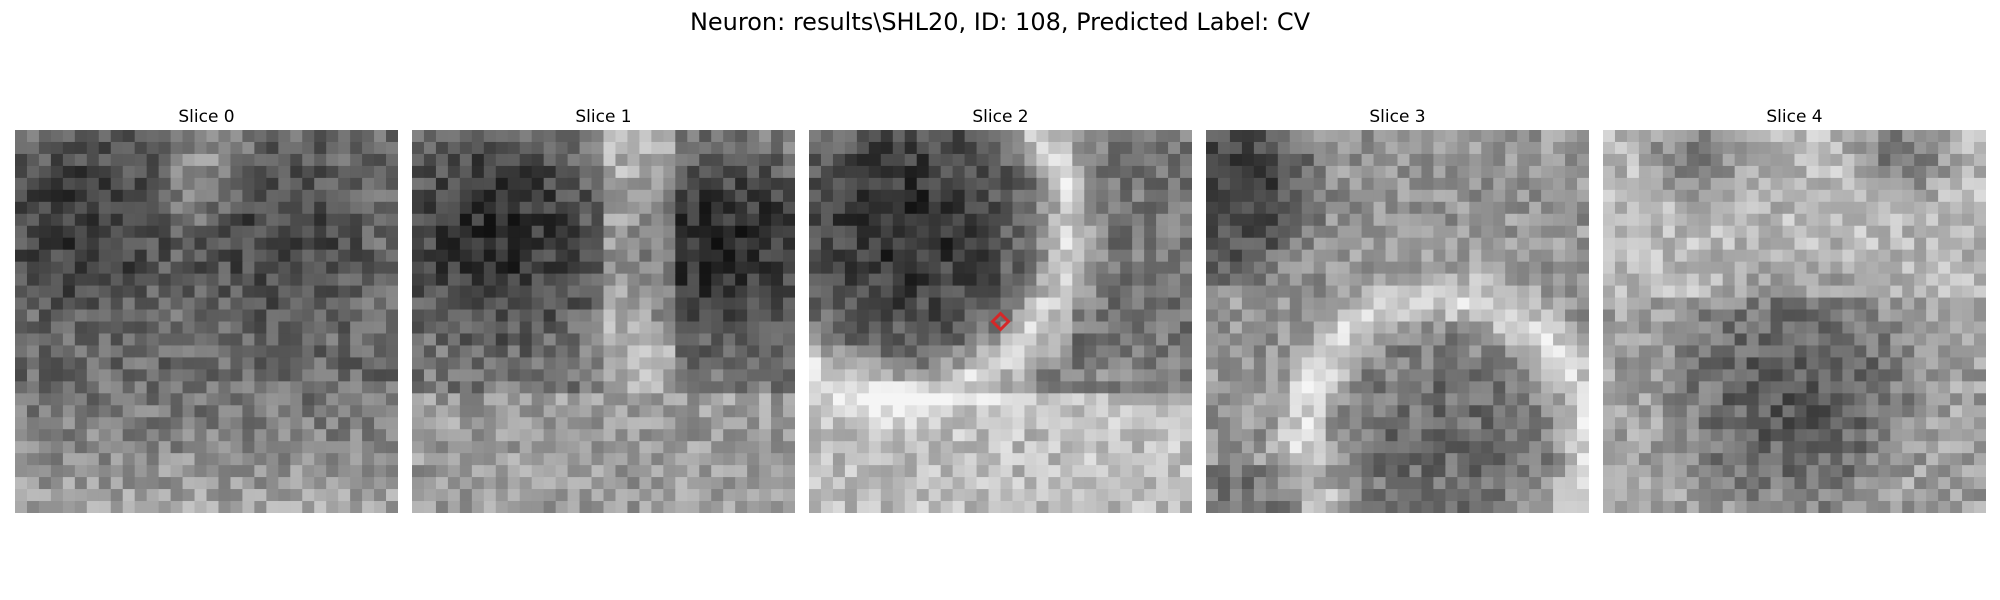  I want to click on slice-panel-1: Slice 1, so click(603, 308).